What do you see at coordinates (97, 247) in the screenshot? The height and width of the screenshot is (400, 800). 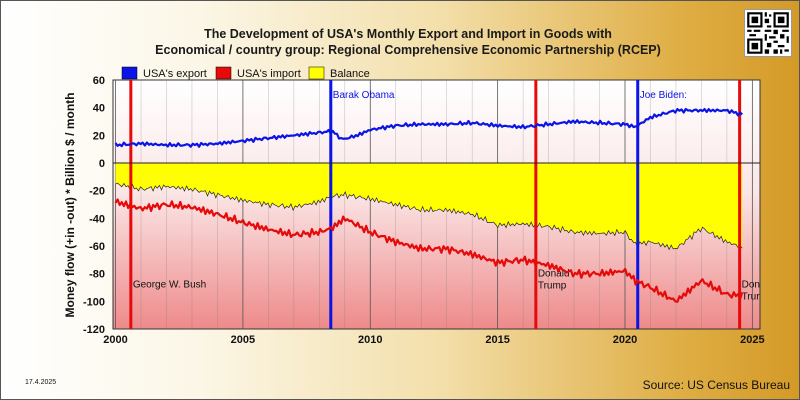 I see `y-tick-label--60: -60` at bounding box center [97, 247].